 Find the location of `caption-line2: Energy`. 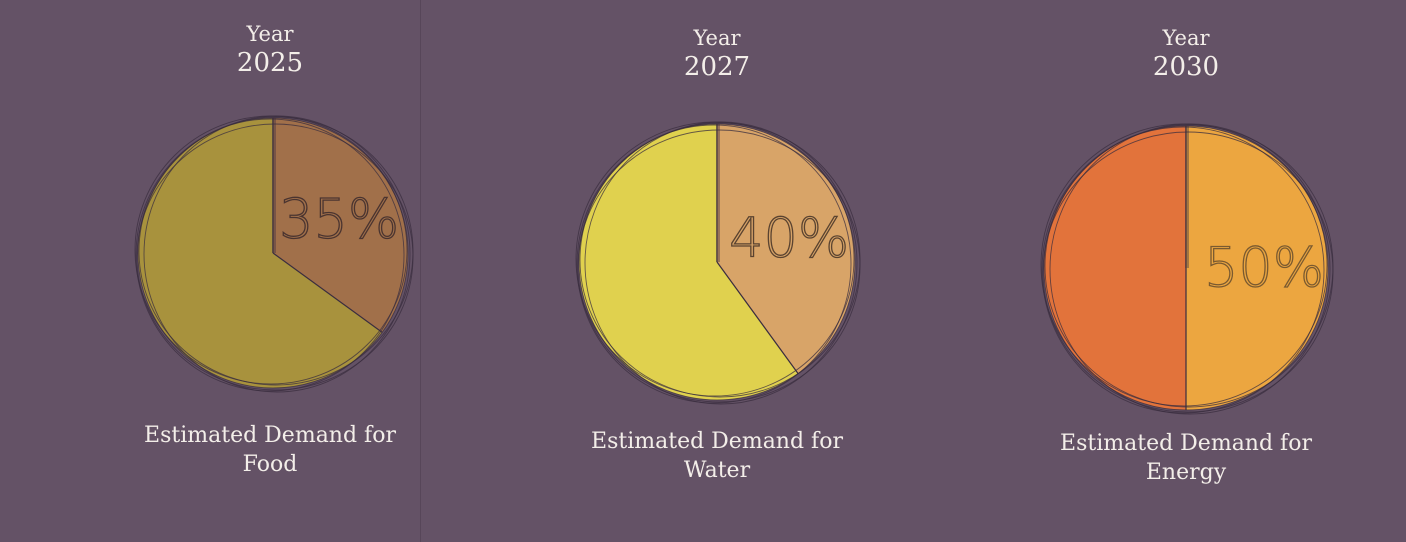

caption-line2: Energy is located at coordinates (1186, 472).